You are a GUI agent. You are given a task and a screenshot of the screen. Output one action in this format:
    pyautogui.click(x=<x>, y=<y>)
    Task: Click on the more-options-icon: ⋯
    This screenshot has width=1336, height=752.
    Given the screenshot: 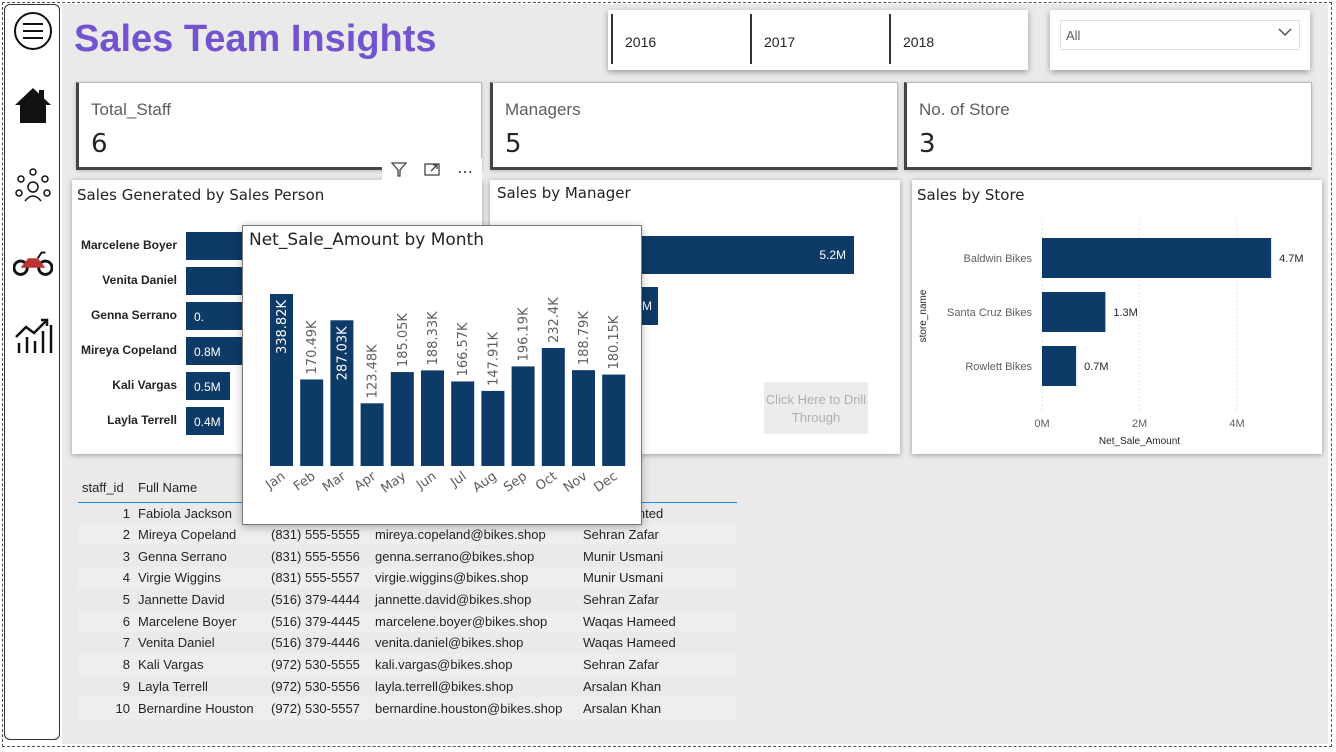 What is the action you would take?
    pyautogui.click(x=466, y=171)
    